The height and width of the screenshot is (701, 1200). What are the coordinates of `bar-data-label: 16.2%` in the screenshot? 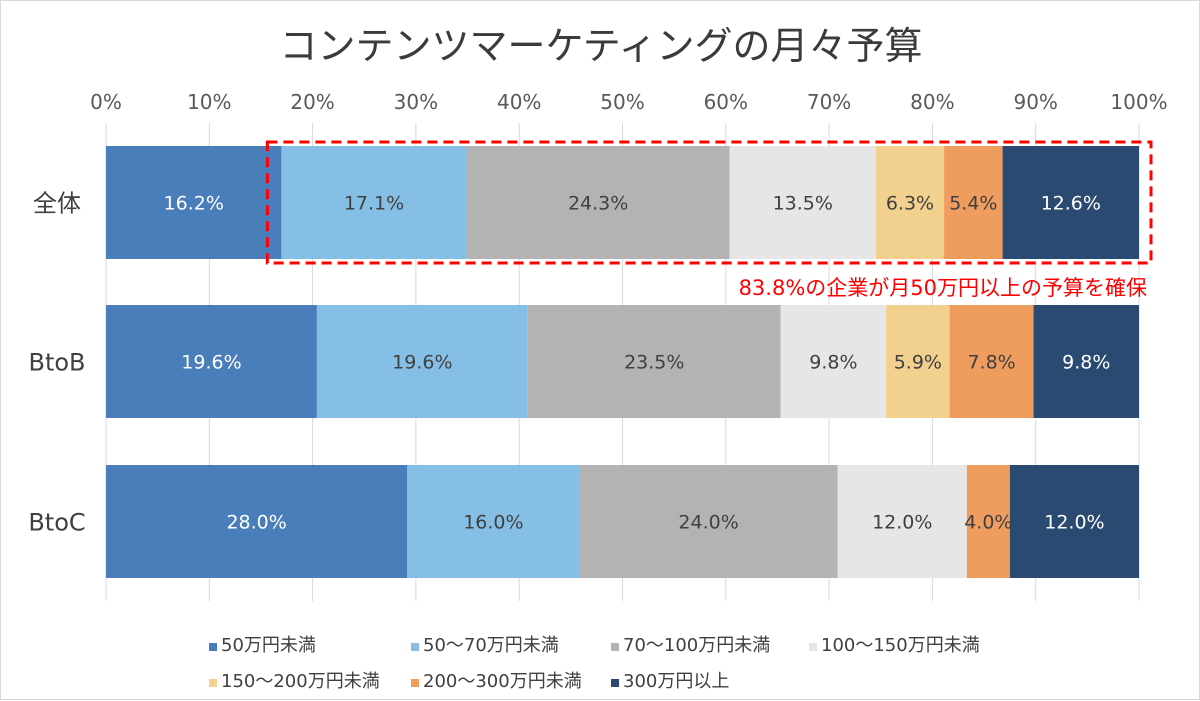 It's located at (194, 204).